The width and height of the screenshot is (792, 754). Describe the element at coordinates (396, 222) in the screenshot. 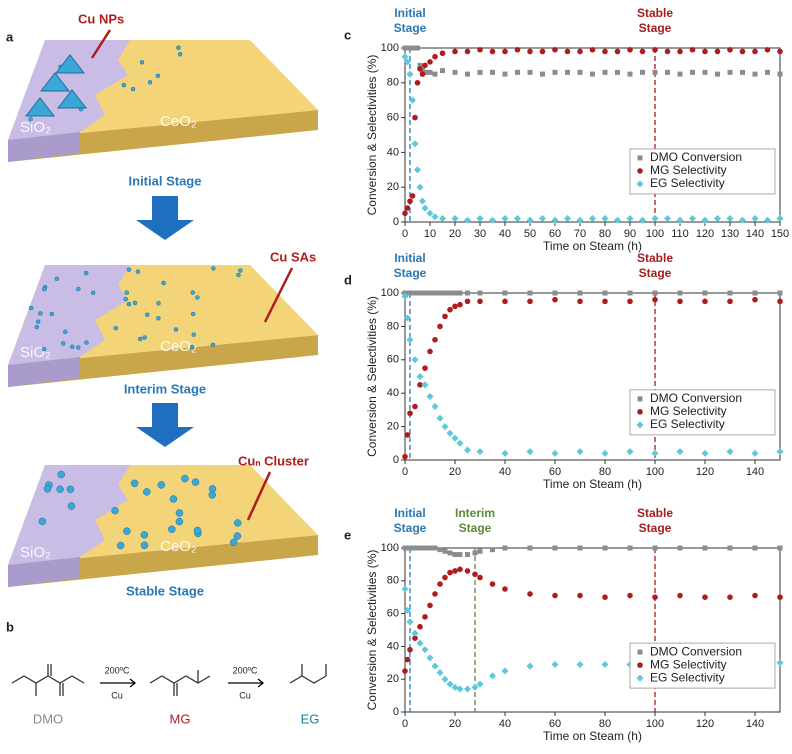

I see `y-tick-label: 0` at that location.